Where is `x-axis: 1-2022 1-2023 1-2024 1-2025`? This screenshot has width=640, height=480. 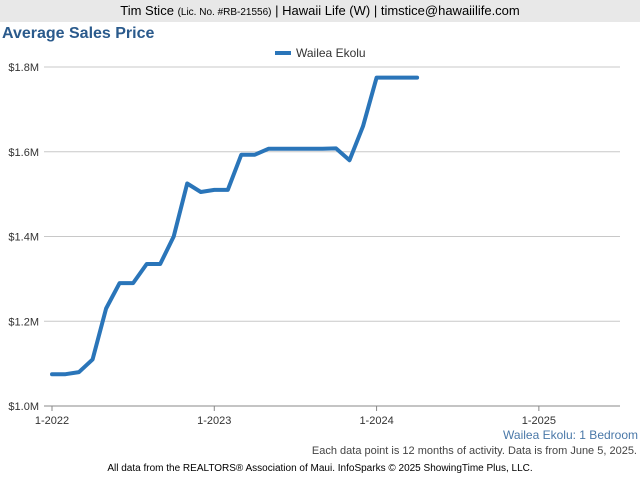 x-axis: 1-2022 1-2023 1-2024 1-2025 is located at coordinates (295, 416).